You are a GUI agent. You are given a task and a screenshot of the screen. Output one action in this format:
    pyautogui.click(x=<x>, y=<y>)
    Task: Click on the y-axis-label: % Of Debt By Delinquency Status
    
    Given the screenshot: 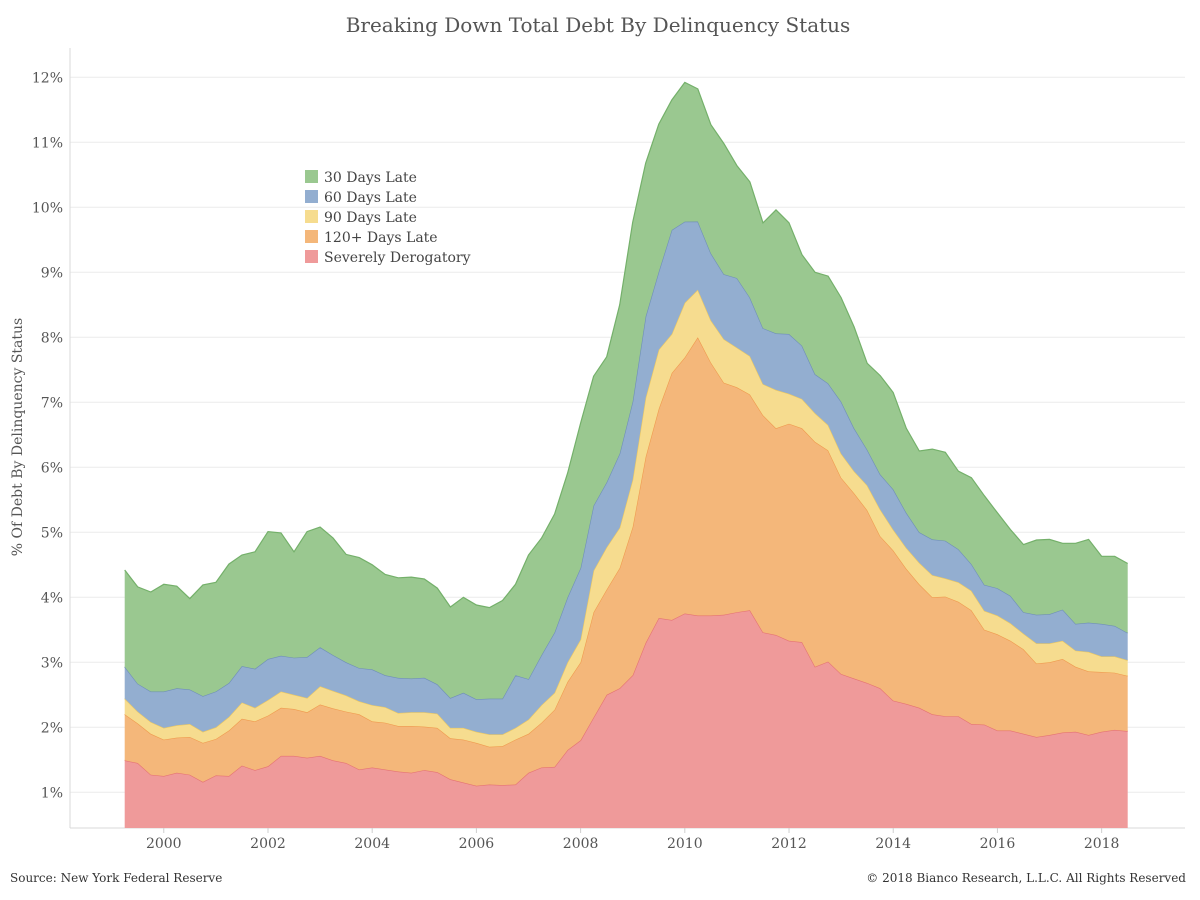 What is the action you would take?
    pyautogui.click(x=18, y=437)
    